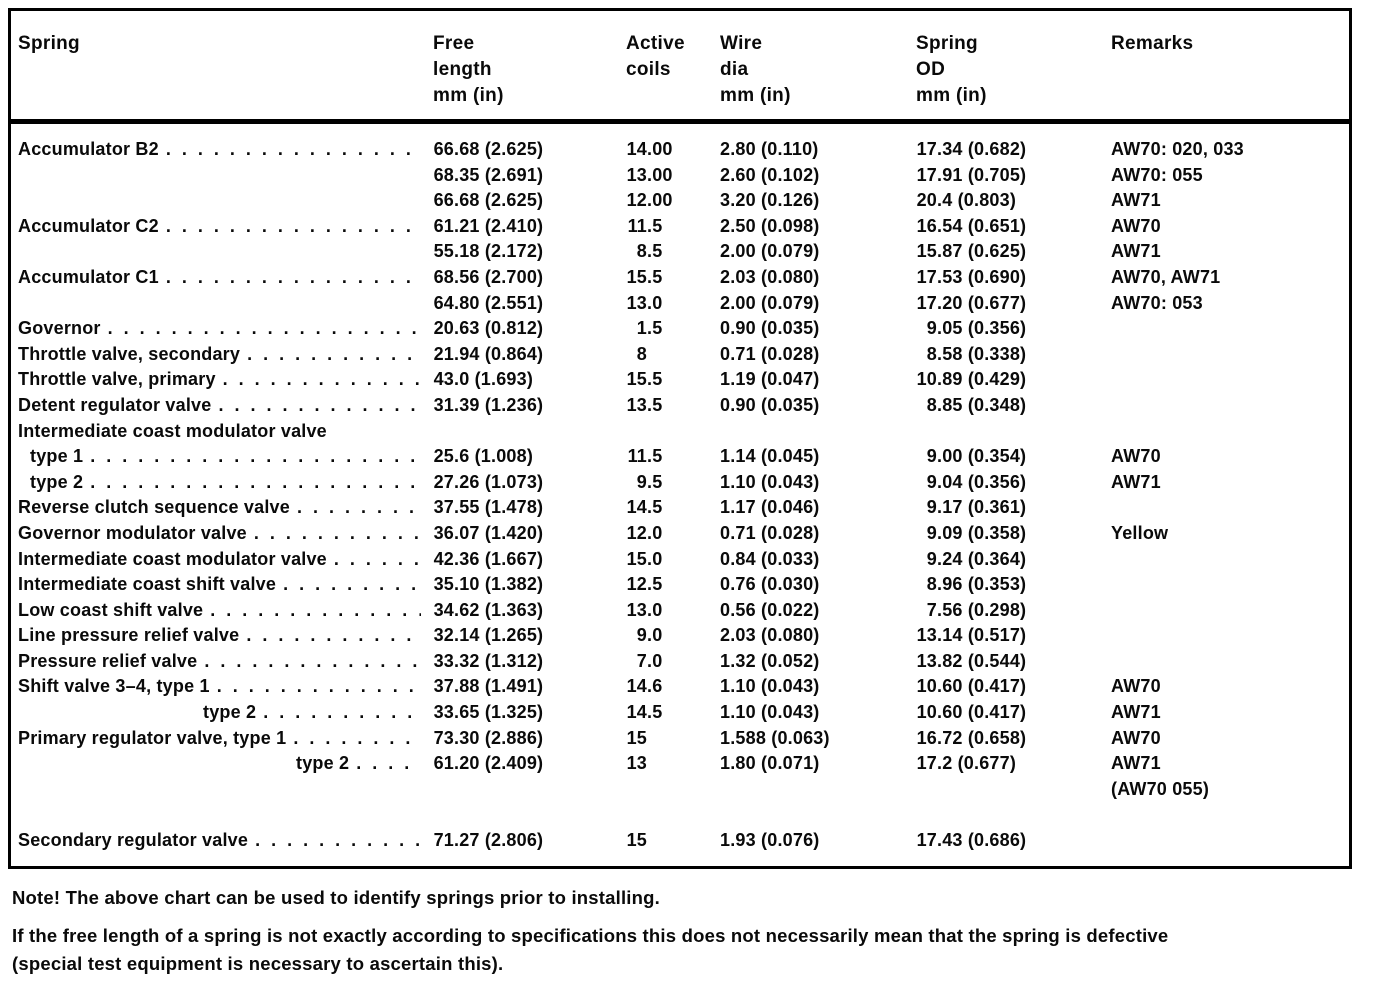 The height and width of the screenshot is (988, 1376). I want to click on spring-od-cell: 17.53 (0.690), so click(971, 276).